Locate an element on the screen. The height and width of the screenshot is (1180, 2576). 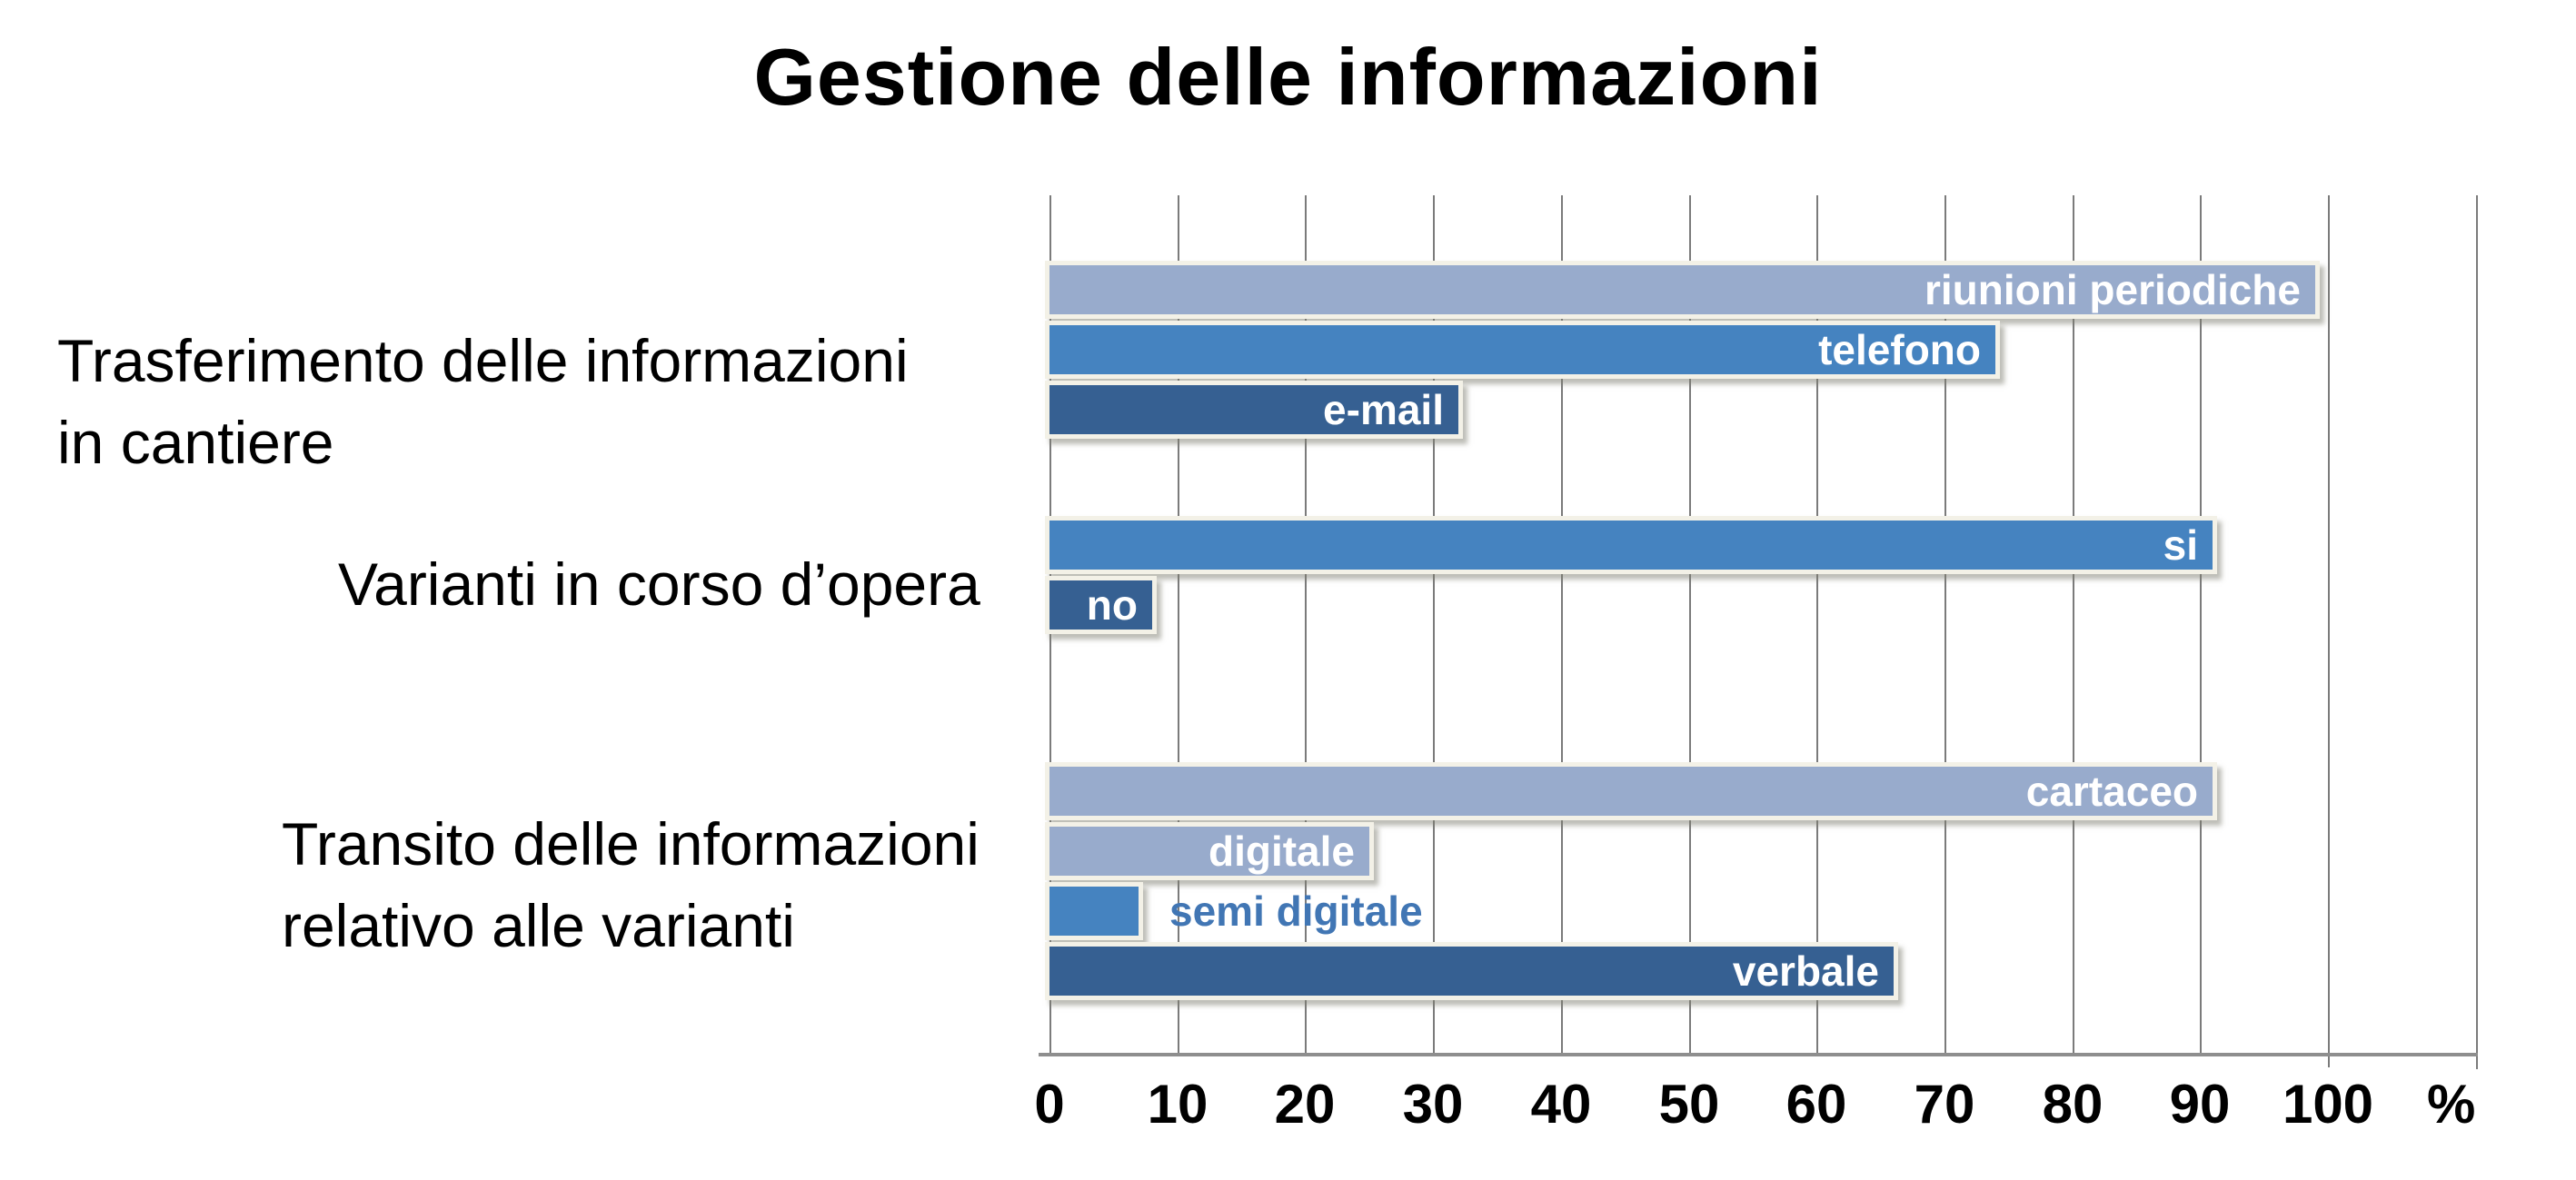
x-tick-label-90: 90 is located at coordinates (2200, 1104).